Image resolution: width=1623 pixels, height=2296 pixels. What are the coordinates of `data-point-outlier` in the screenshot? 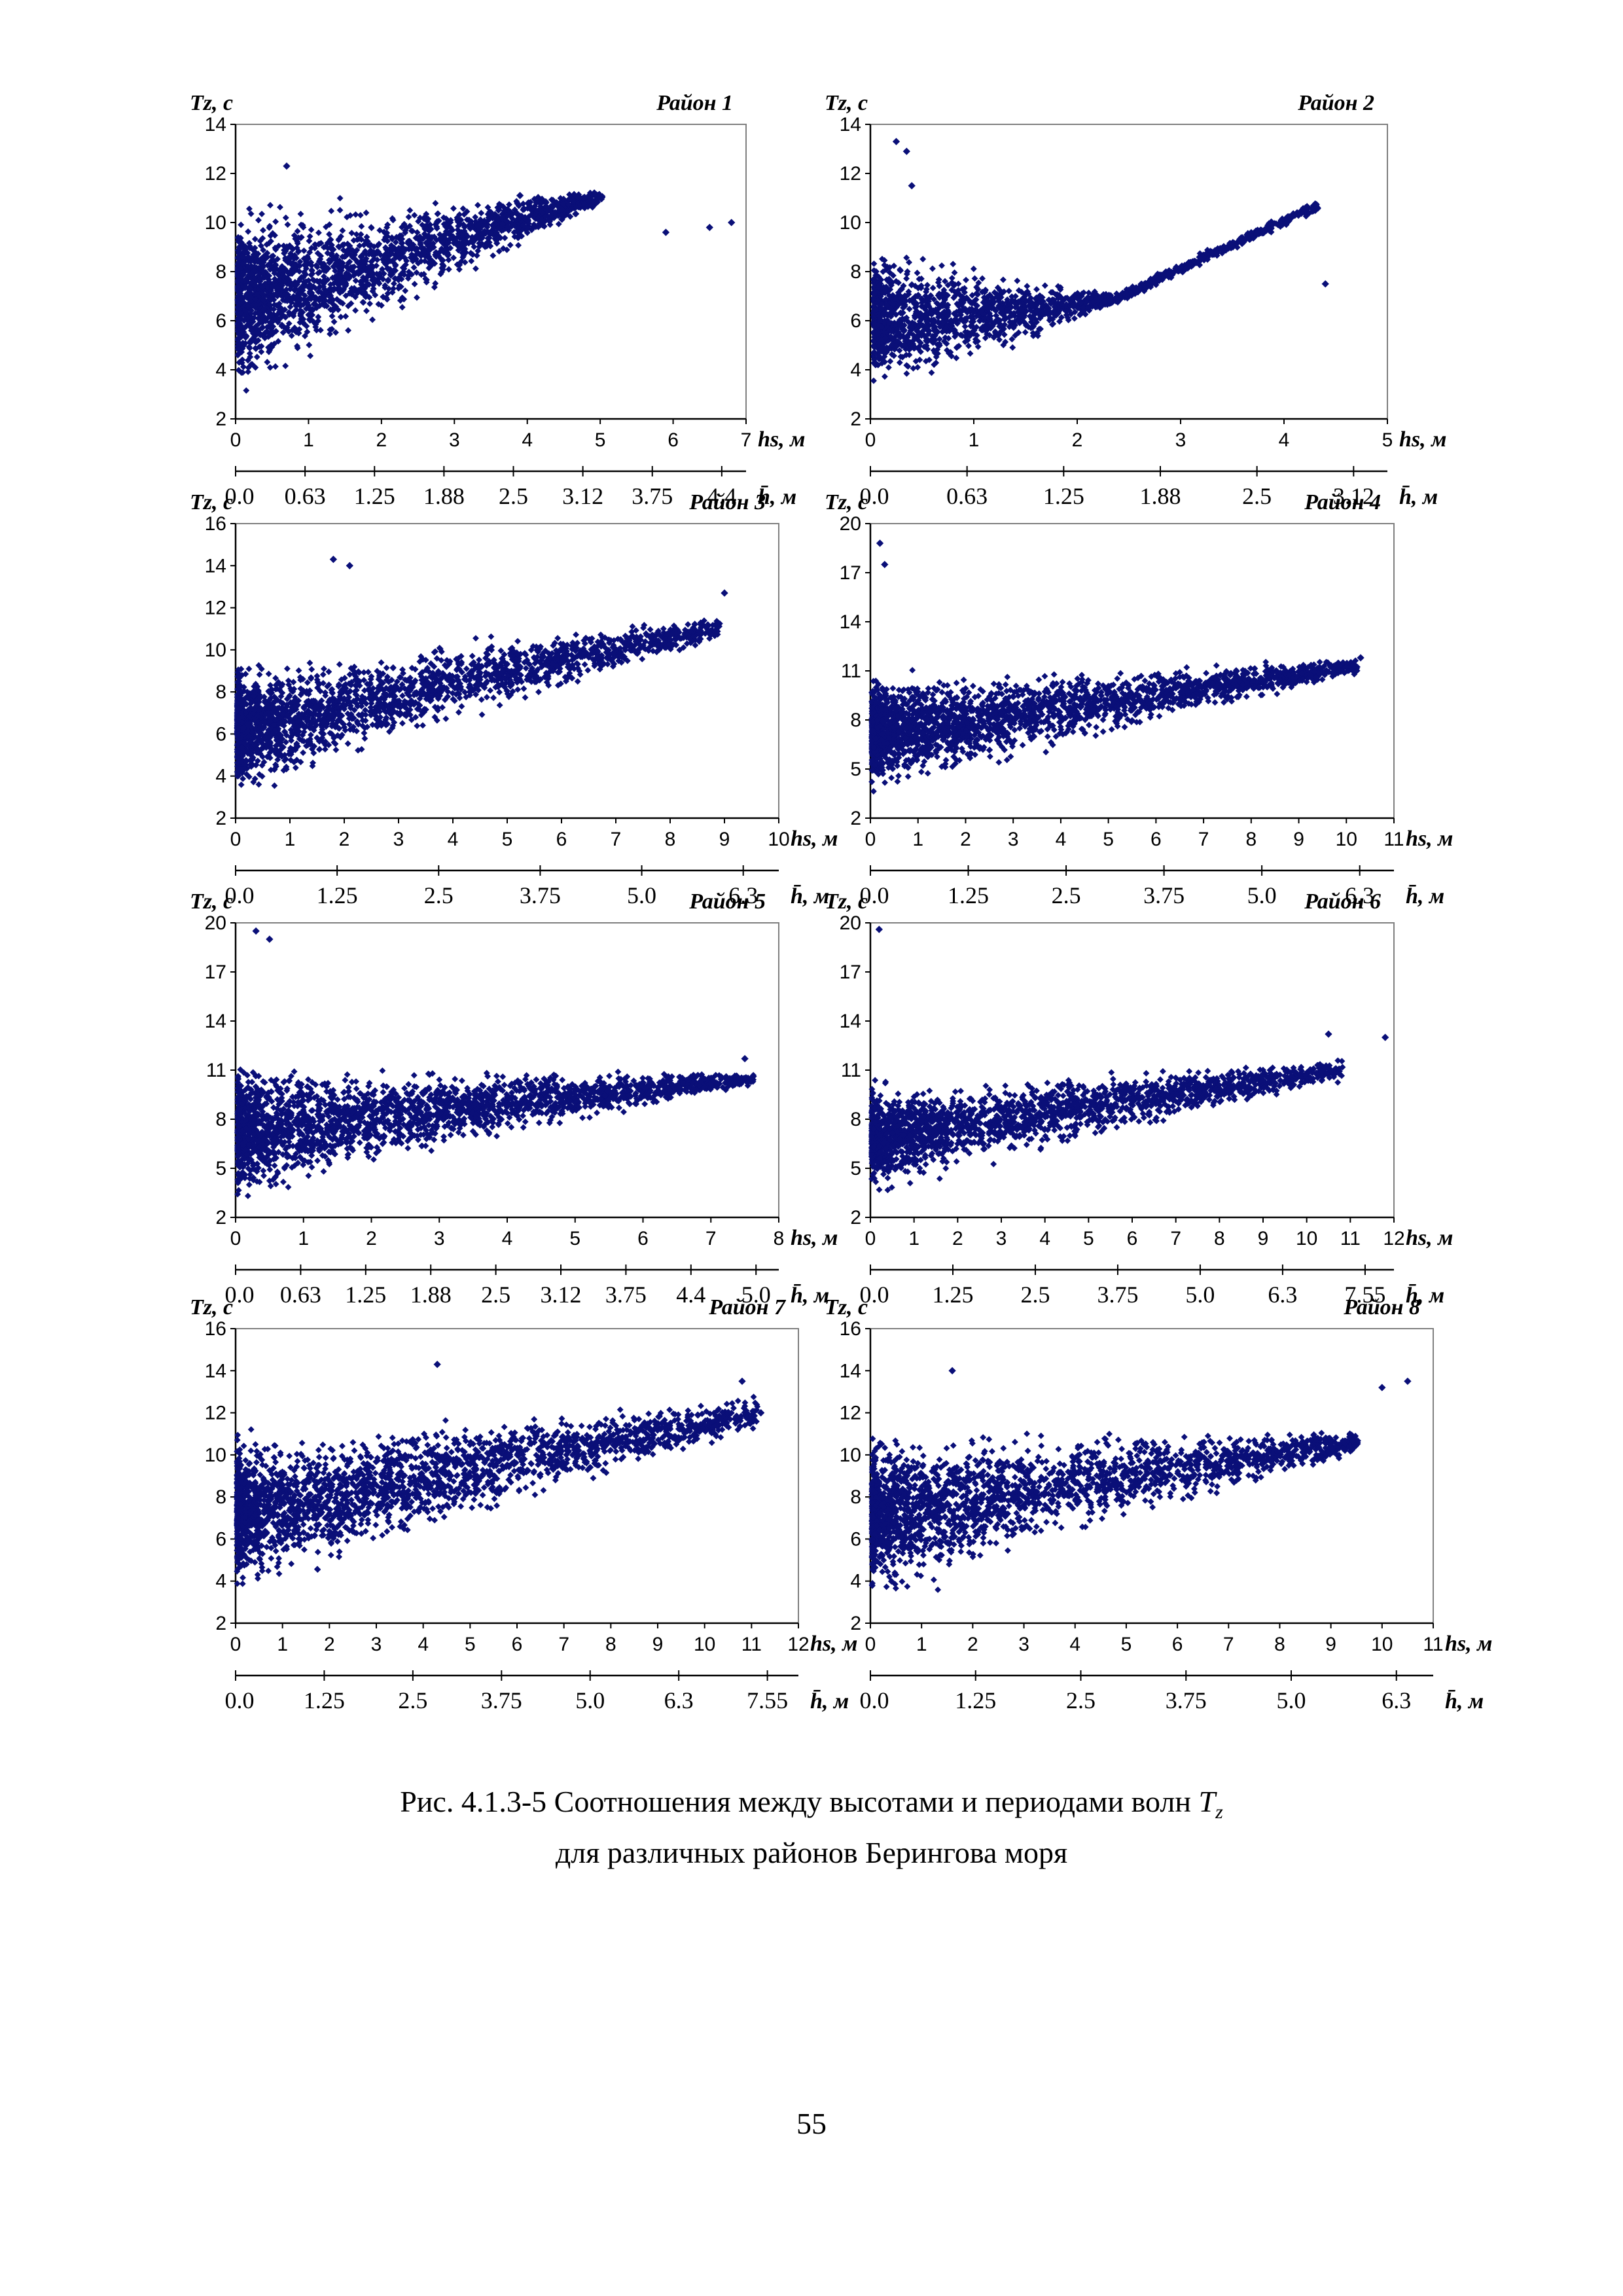 It's located at (709, 227).